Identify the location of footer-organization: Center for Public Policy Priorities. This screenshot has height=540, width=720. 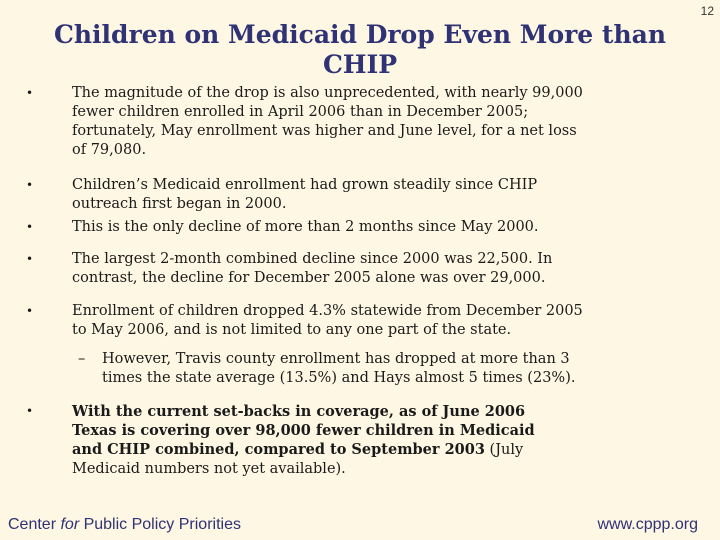
(124, 525).